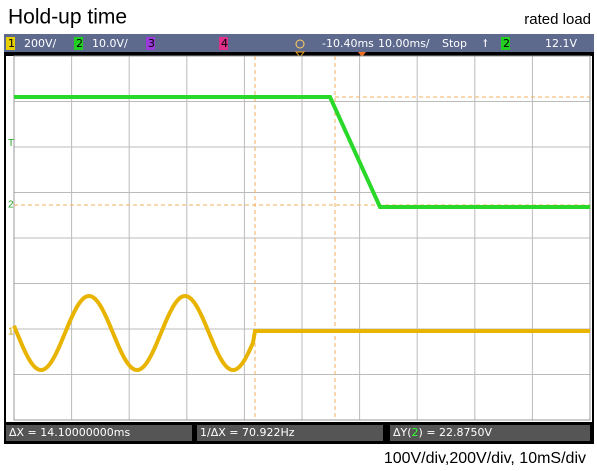 Image resolution: width=597 pixels, height=471 pixels. Describe the element at coordinates (11, 332) in the screenshot. I see `ch1-marker: 1` at that location.